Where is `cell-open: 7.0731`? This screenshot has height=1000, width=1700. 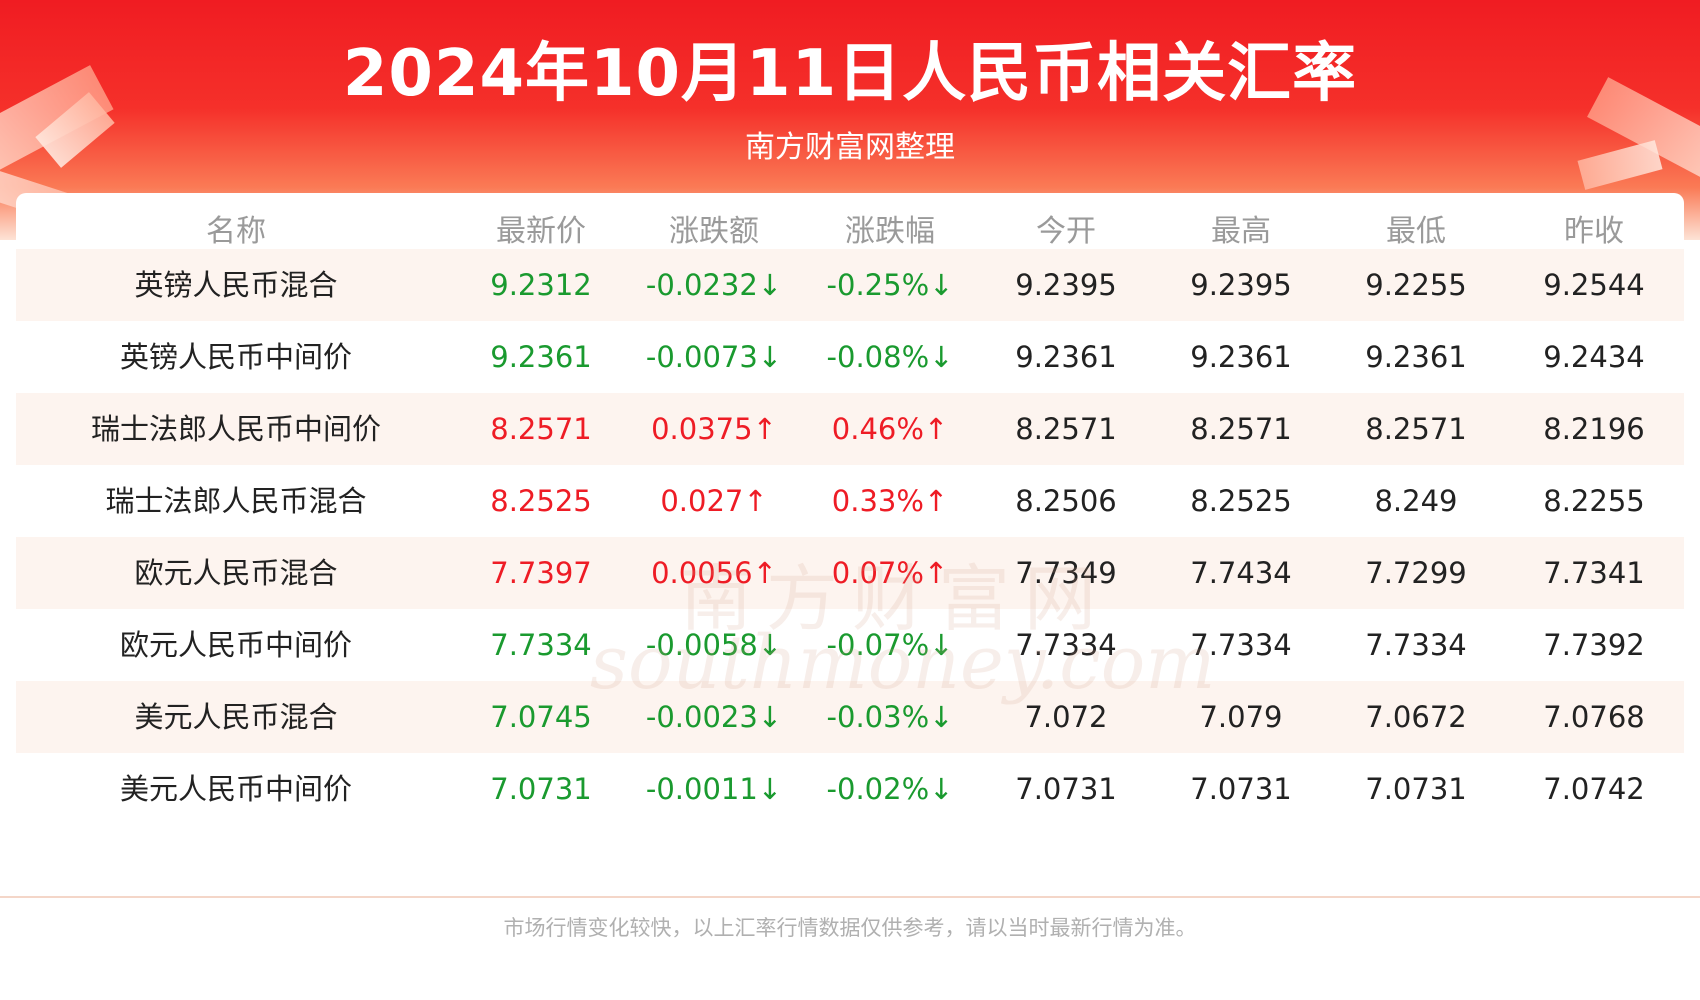
cell-open: 7.0731 is located at coordinates (1066, 789).